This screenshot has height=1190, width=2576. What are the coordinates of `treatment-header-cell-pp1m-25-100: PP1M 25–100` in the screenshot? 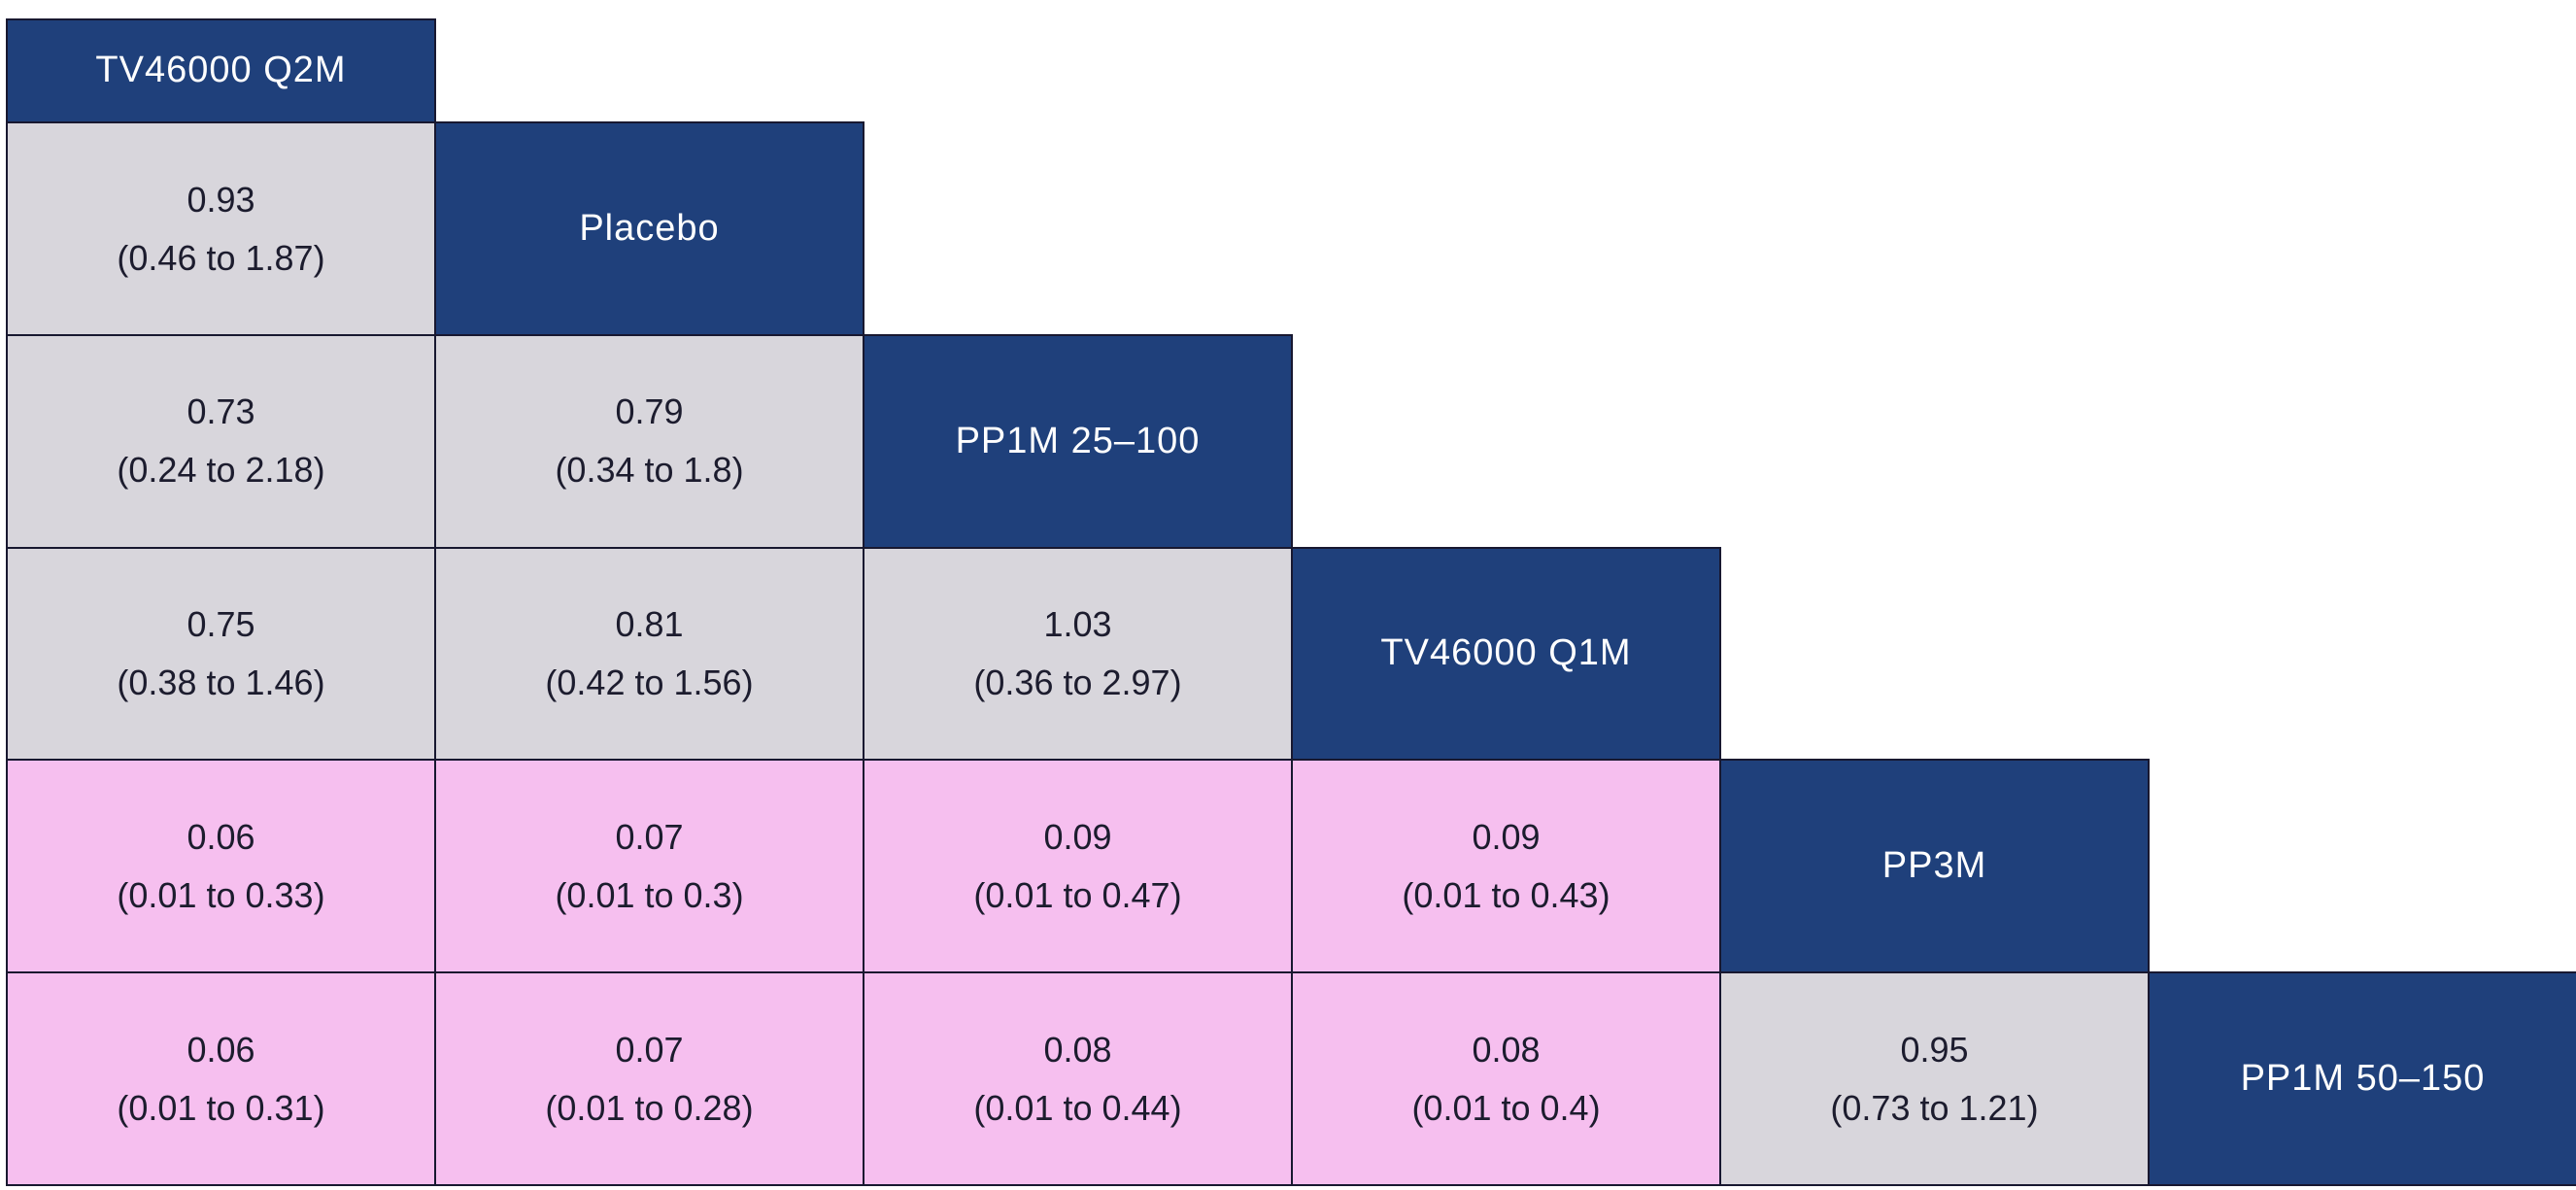 It's located at (1078, 441).